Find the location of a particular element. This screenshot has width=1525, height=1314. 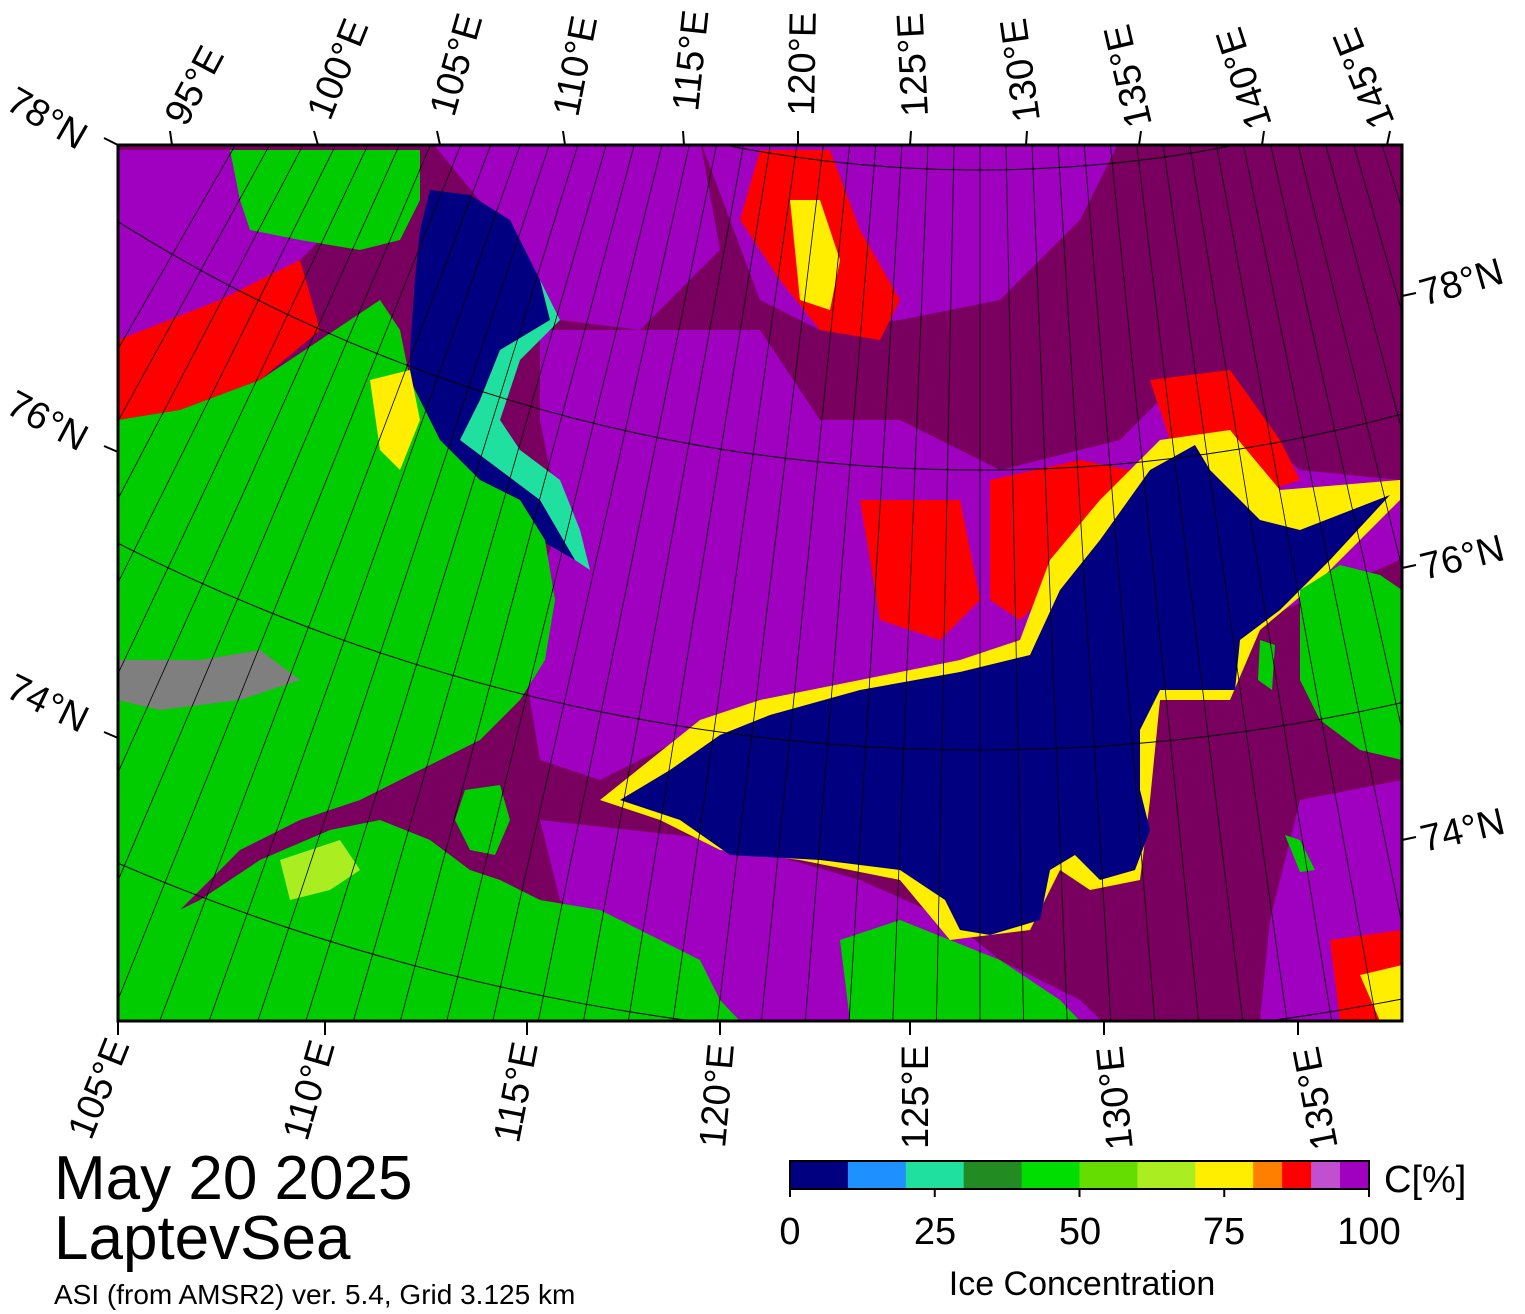

siberian-coast-land is located at coordinates (429, 920).